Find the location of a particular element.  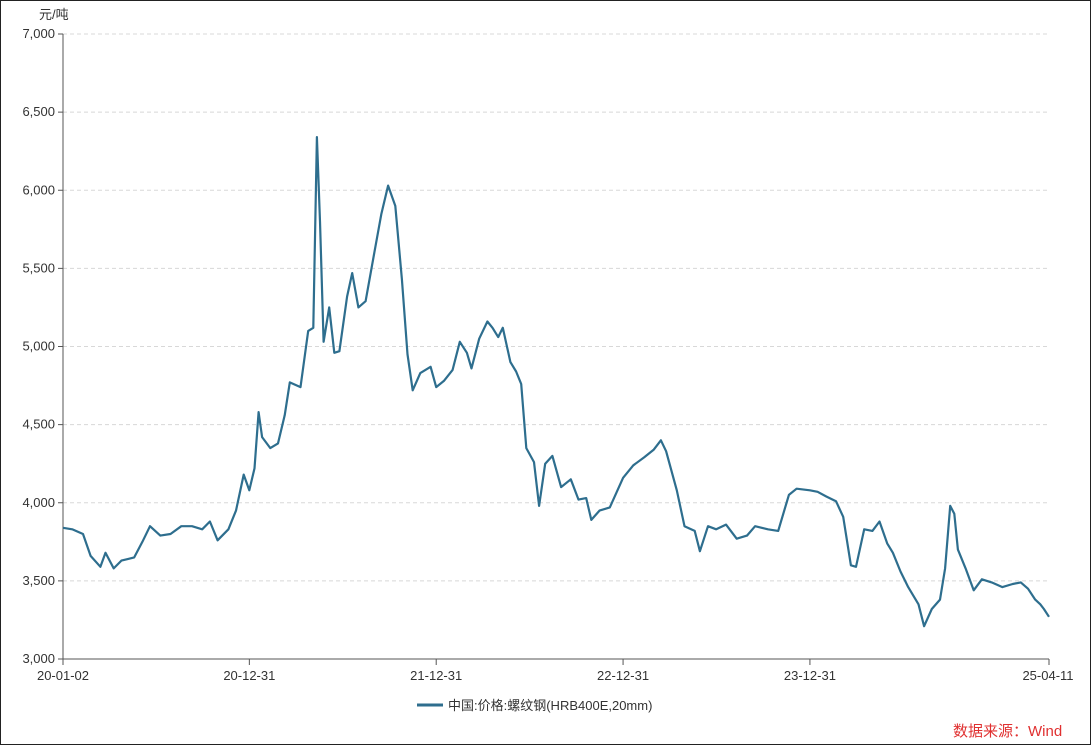

y-tick-label: 3,500 is located at coordinates (38, 580).